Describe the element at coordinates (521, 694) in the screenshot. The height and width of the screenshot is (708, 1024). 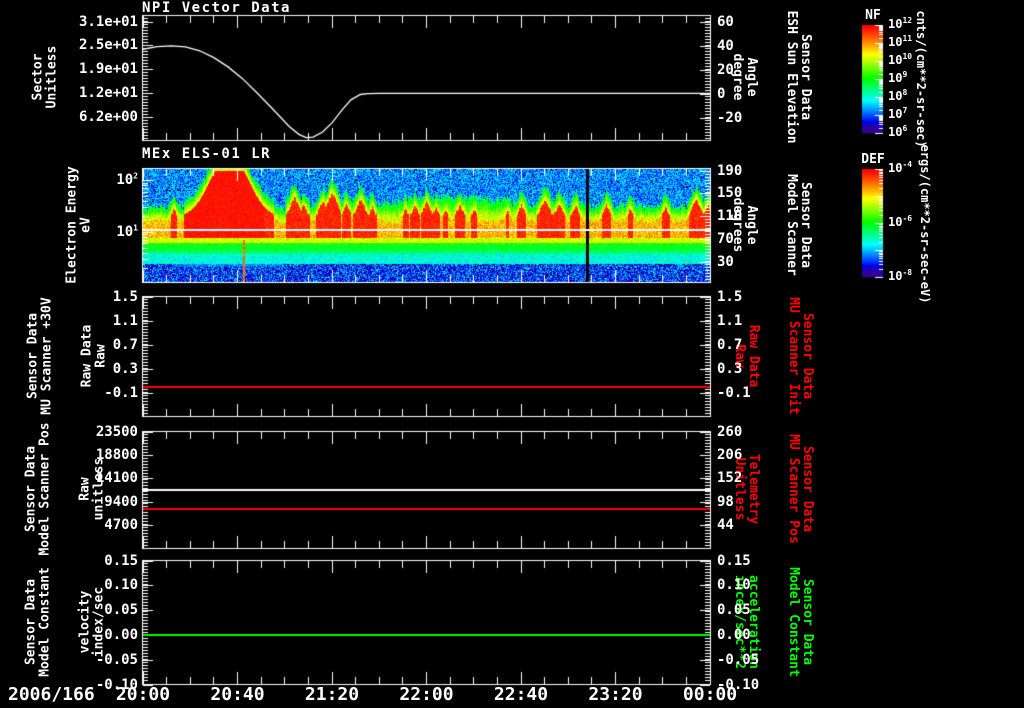
I see `x-axis-tick-label: 22:40` at that location.